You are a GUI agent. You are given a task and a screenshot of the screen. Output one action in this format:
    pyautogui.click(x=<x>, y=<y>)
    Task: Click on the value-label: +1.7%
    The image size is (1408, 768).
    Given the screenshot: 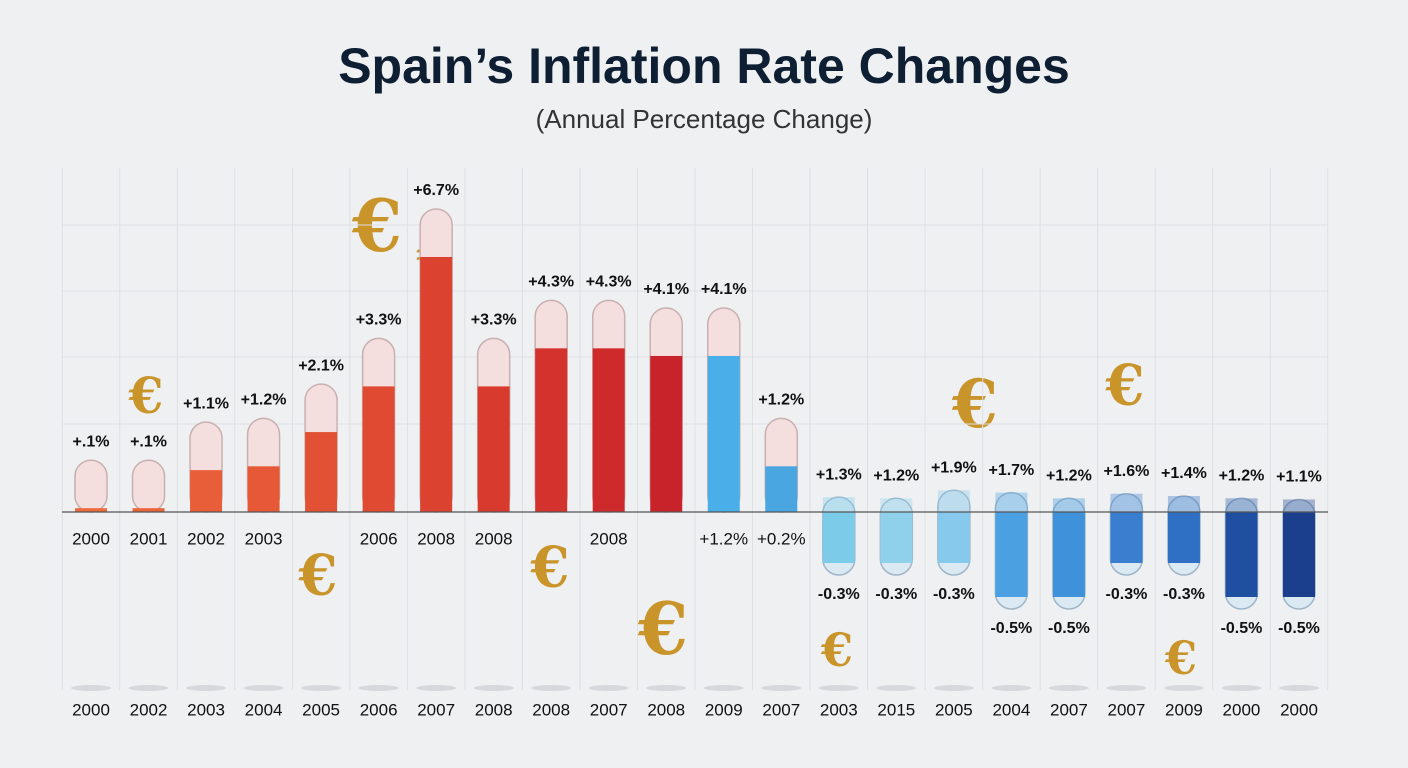 What is the action you would take?
    pyautogui.click(x=1011, y=470)
    